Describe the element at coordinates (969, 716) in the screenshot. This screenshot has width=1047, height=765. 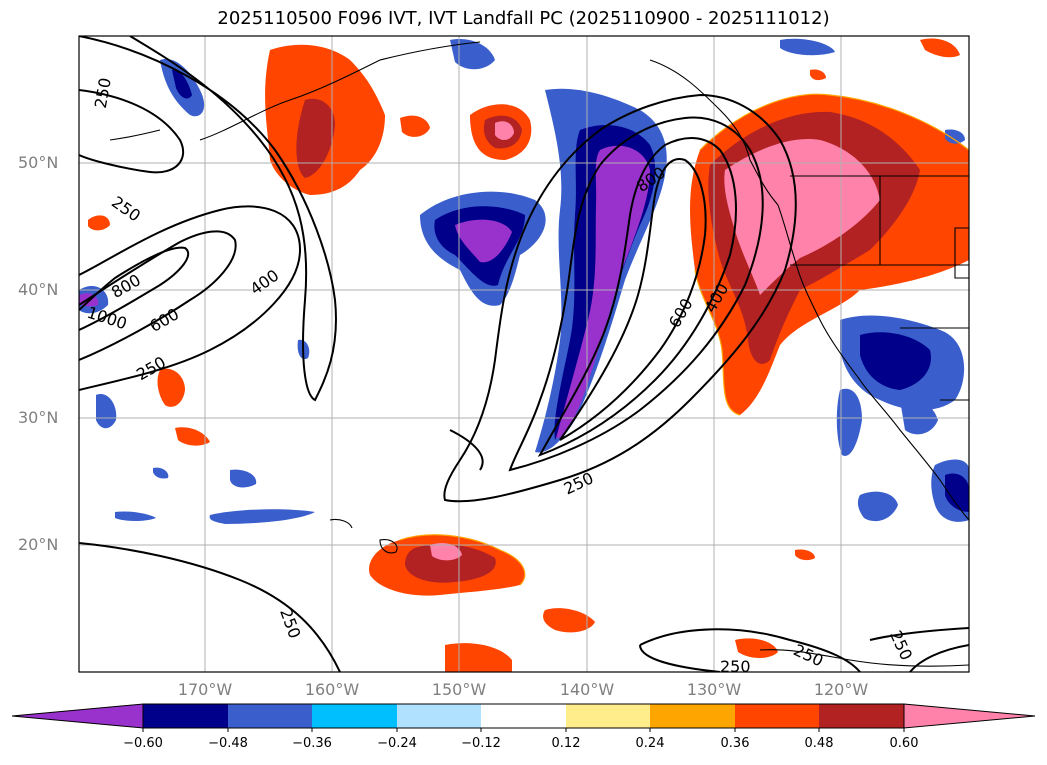
I see `colorbar-extend-max` at that location.